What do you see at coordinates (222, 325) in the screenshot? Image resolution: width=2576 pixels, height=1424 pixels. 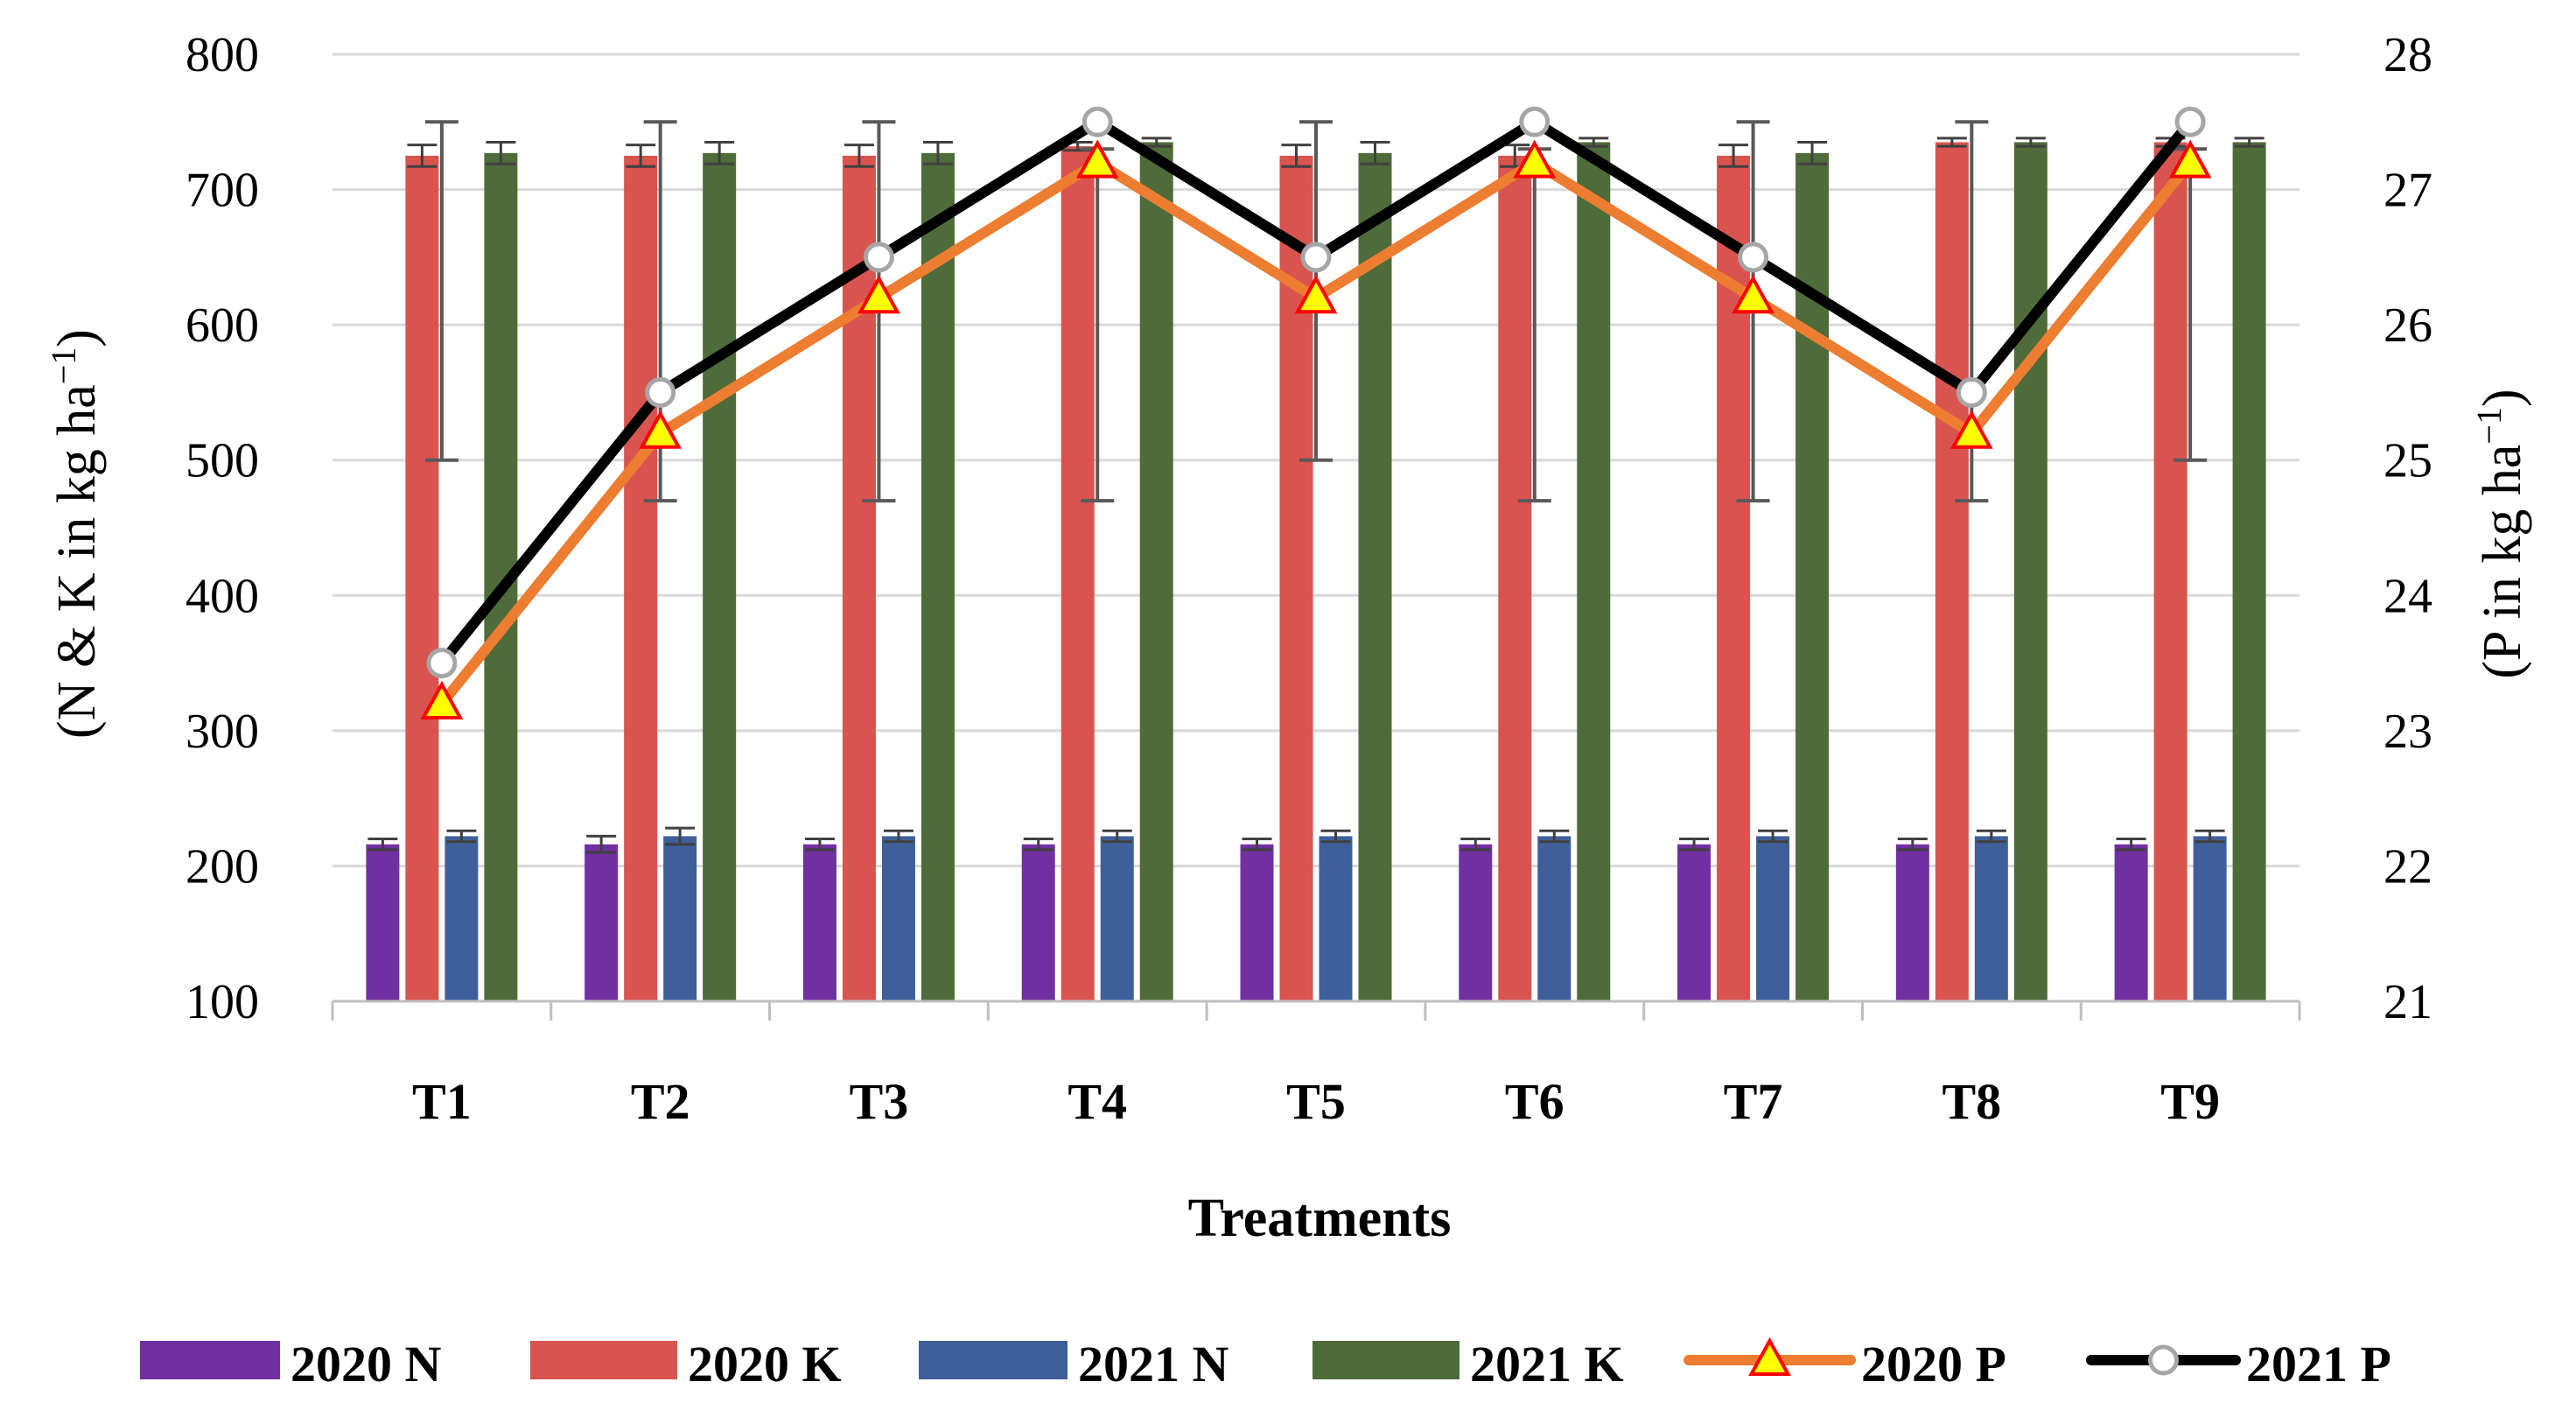 I see `y-tick-label: 600` at bounding box center [222, 325].